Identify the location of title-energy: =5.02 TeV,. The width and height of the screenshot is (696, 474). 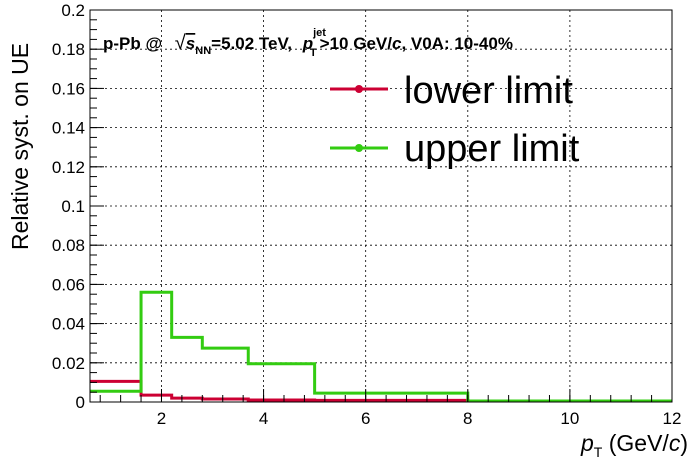
(254, 43).